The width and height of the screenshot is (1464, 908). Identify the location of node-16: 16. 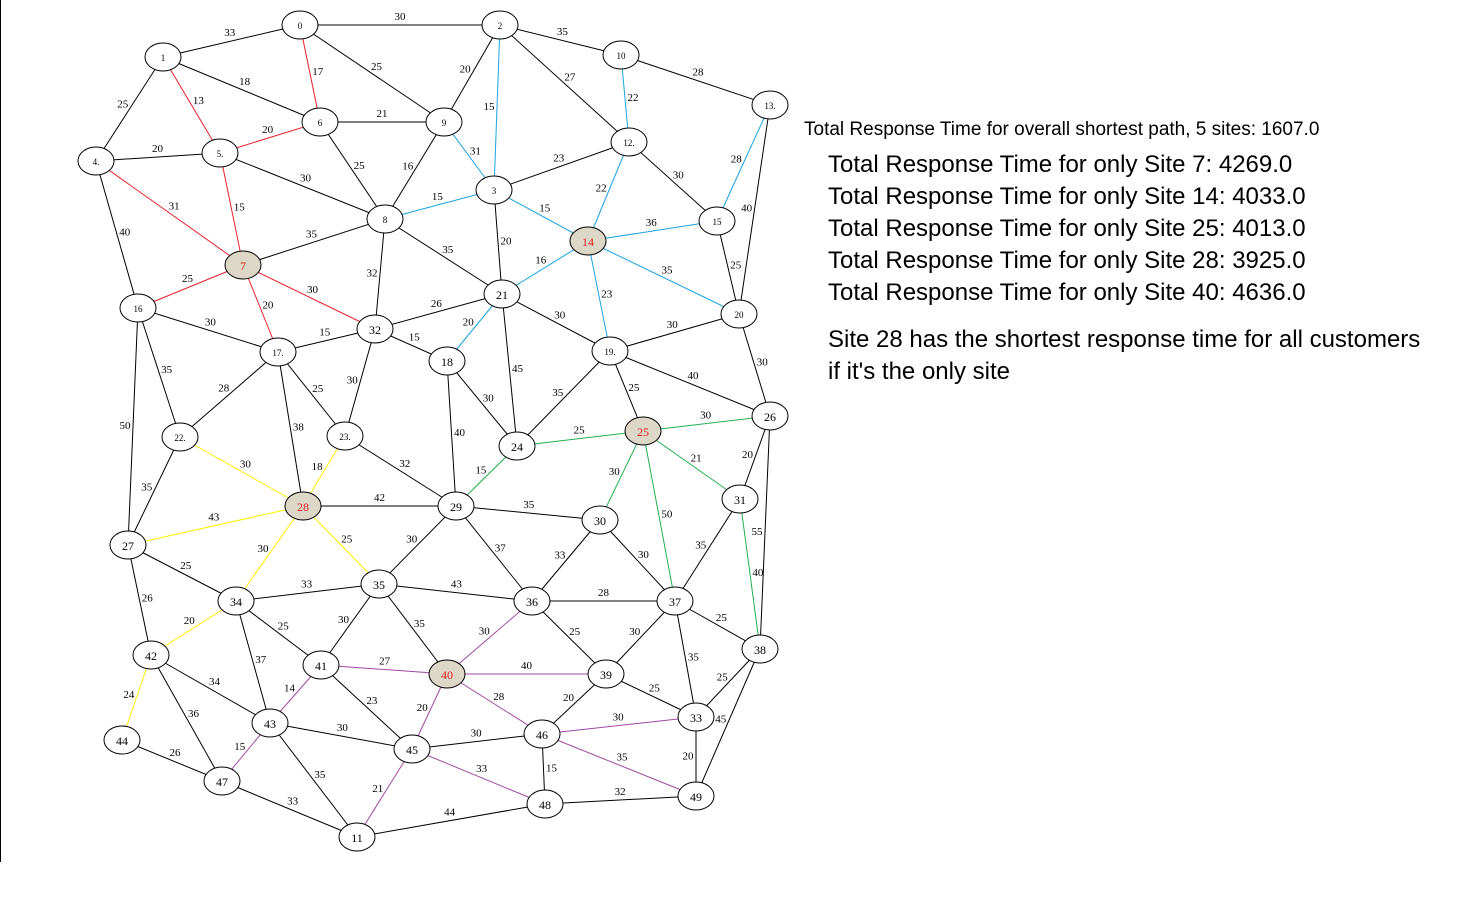
(138, 308).